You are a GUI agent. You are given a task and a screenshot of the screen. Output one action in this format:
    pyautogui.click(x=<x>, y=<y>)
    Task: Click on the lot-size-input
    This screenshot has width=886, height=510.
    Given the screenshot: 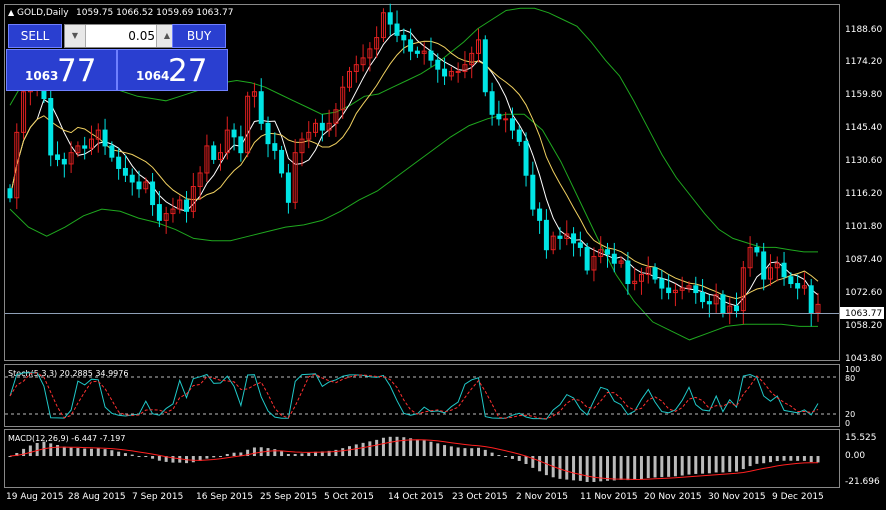 What is the action you would take?
    pyautogui.click(x=122, y=36)
    